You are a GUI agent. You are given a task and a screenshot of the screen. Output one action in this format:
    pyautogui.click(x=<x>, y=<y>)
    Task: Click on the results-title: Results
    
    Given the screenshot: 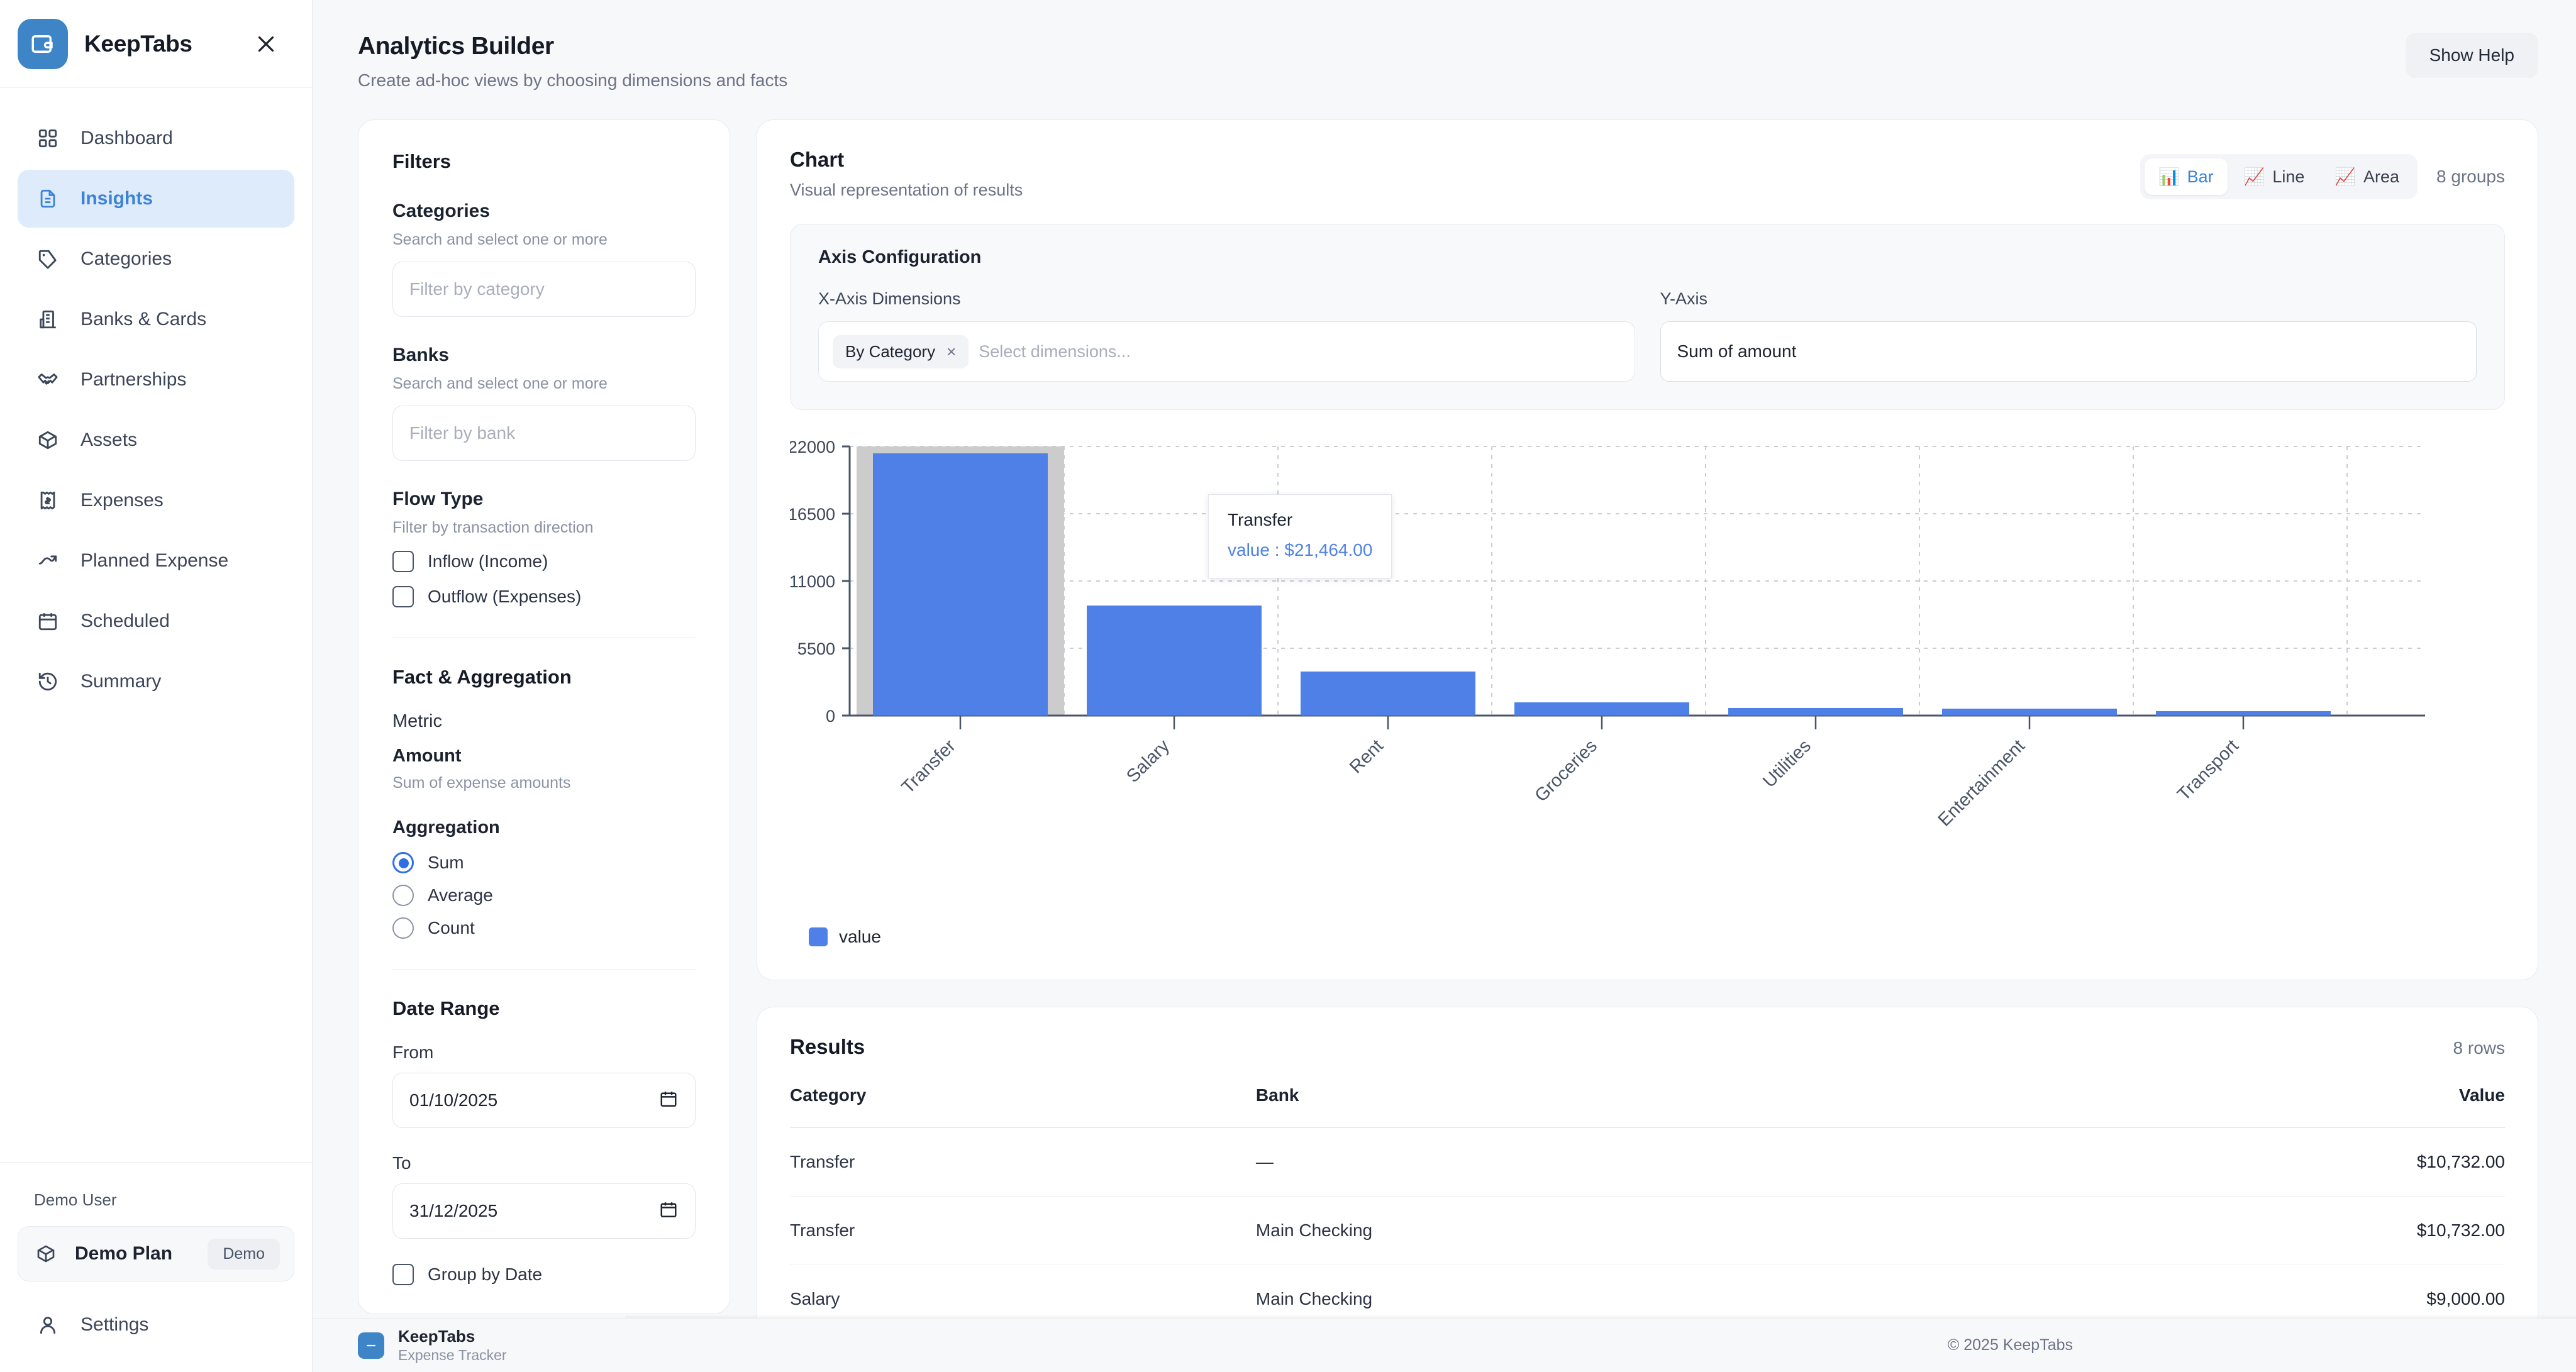 What is the action you would take?
    pyautogui.click(x=827, y=1046)
    